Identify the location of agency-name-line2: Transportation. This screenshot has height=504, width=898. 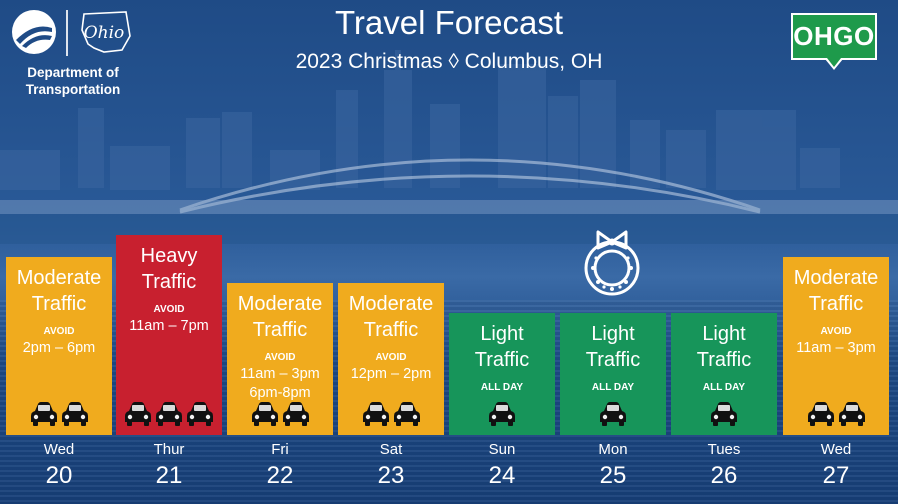
(73, 89).